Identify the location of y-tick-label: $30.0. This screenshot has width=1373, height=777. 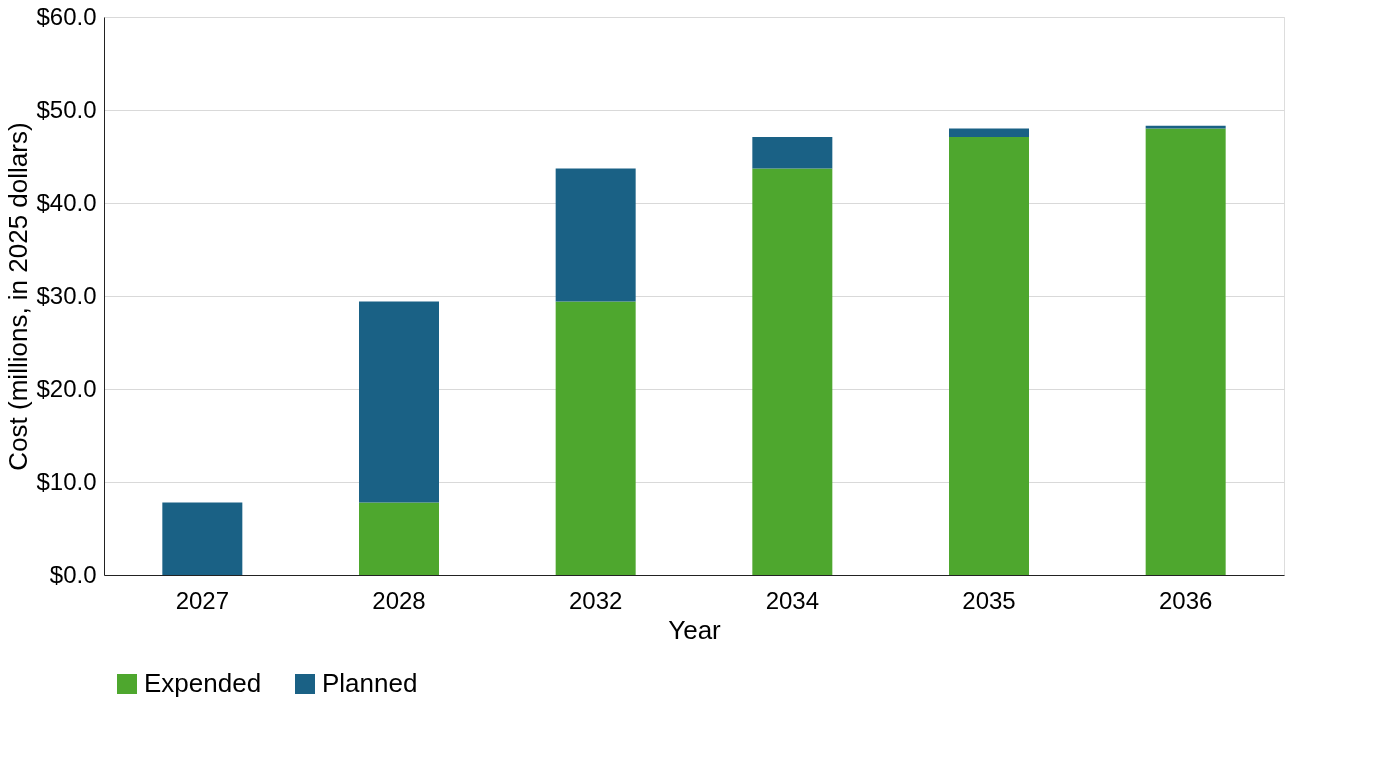
(66, 295).